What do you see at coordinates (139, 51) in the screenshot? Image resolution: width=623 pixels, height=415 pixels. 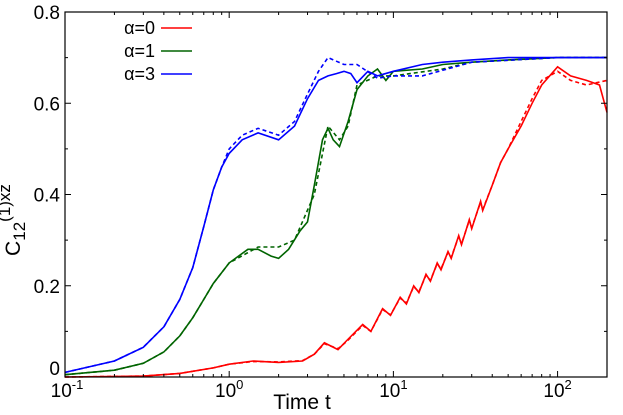 I see `legend-label: α=1` at bounding box center [139, 51].